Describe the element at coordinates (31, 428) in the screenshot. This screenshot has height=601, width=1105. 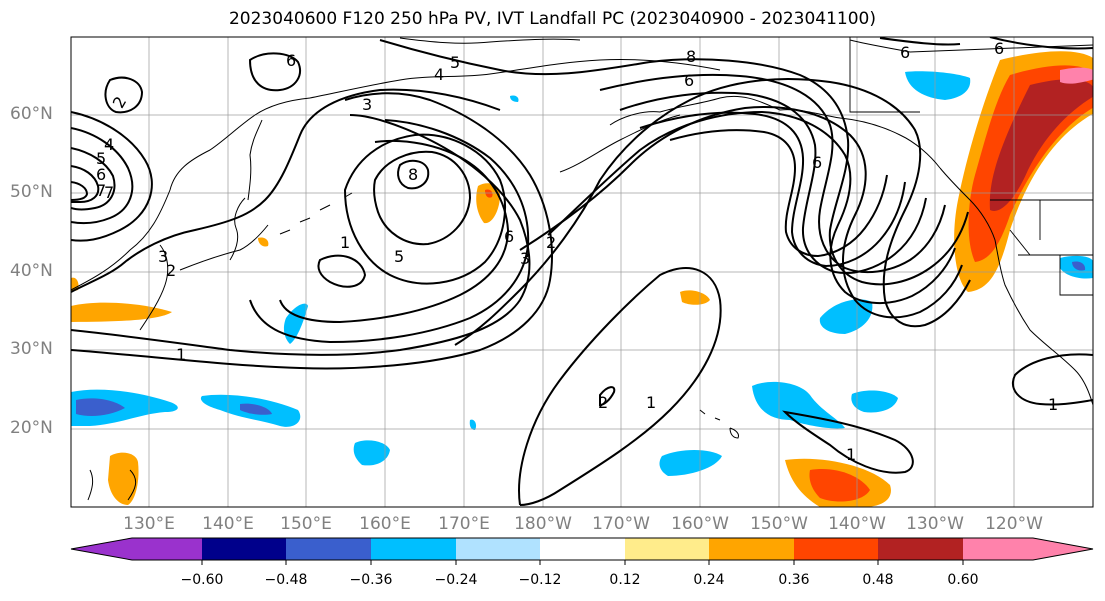
I see `lat-label: 20°N` at that location.